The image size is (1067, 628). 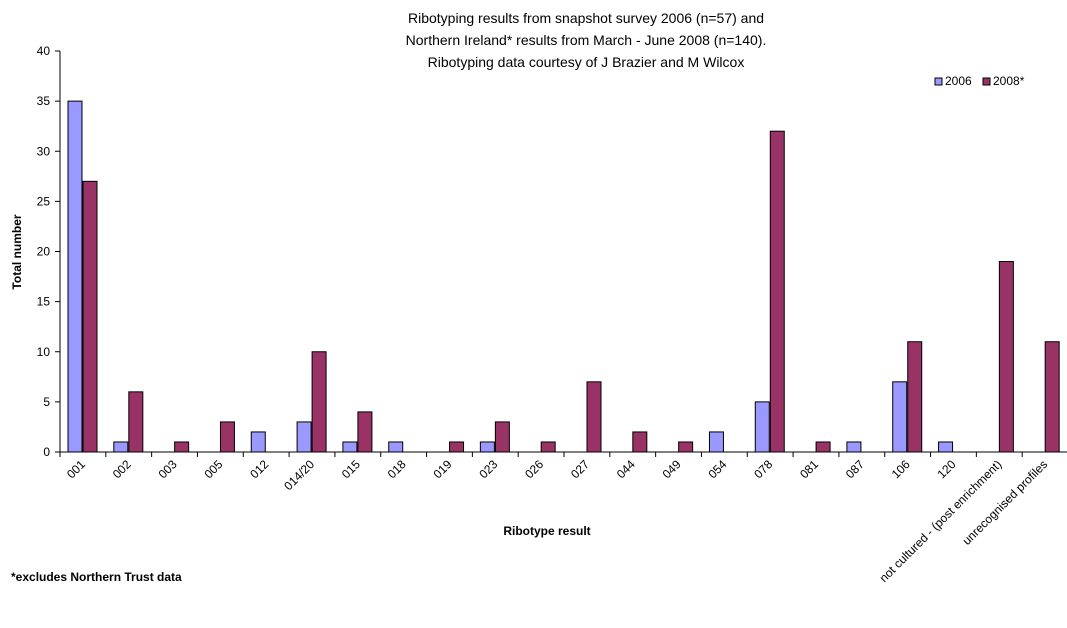 I want to click on x-tick-label-3: 005, so click(x=213, y=469).